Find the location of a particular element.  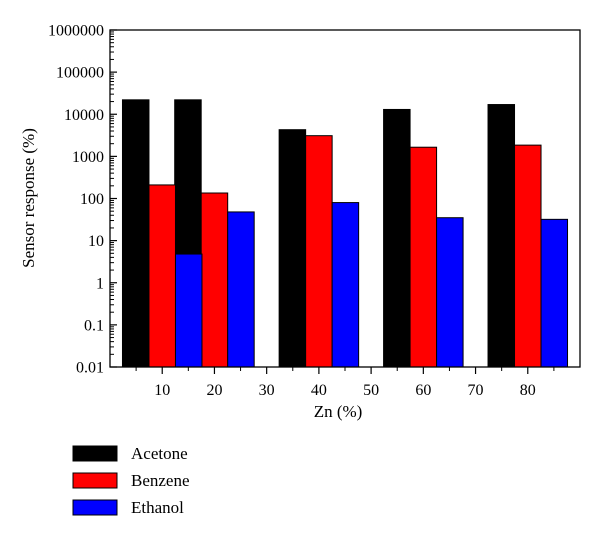

x-tick-label: 40 is located at coordinates (319, 390).